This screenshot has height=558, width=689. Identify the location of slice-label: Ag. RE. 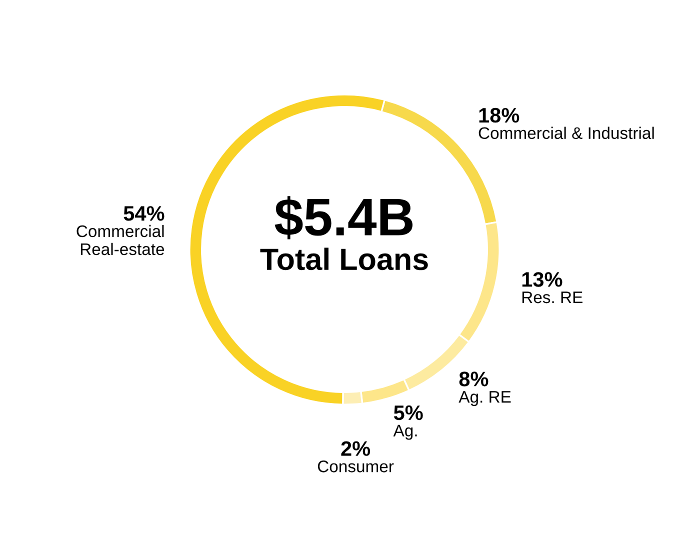
(484, 398).